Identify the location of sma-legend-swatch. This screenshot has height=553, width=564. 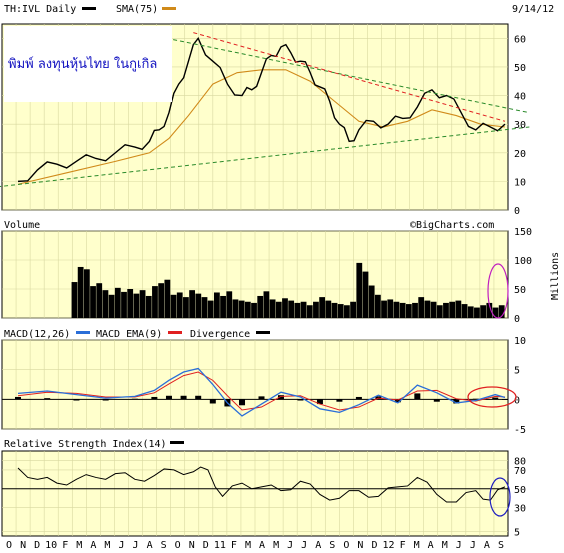
(169, 8).